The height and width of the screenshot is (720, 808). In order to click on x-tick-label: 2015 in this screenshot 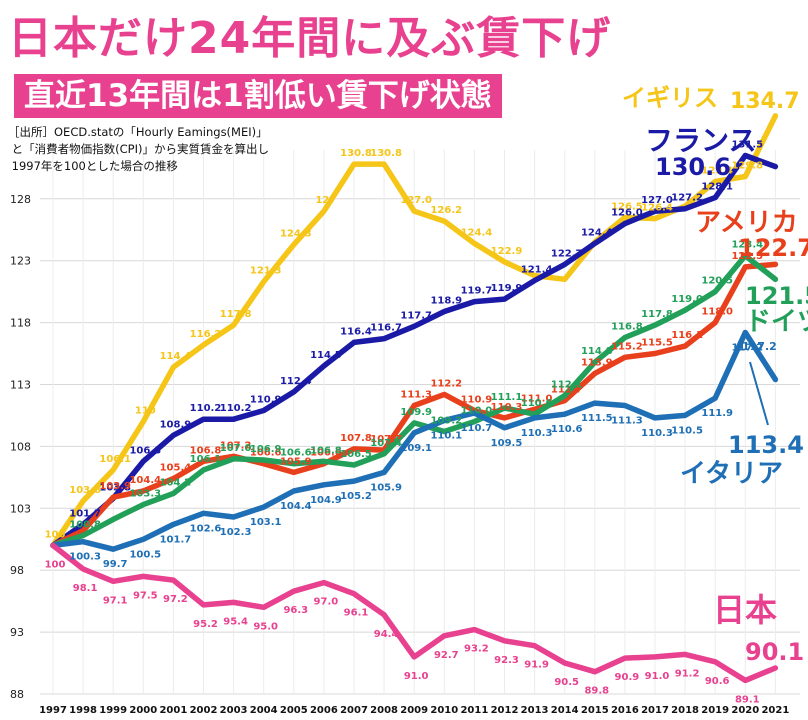, I will do `click(595, 710)`.